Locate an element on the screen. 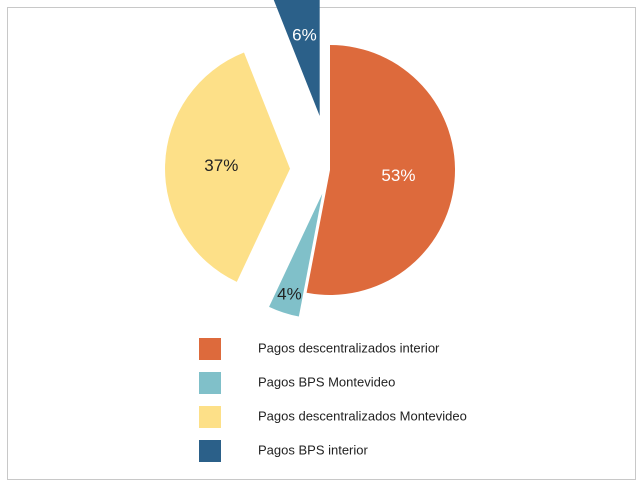 This screenshot has height=492, width=643. legend-label: Pagos BPS interior is located at coordinates (313, 449).